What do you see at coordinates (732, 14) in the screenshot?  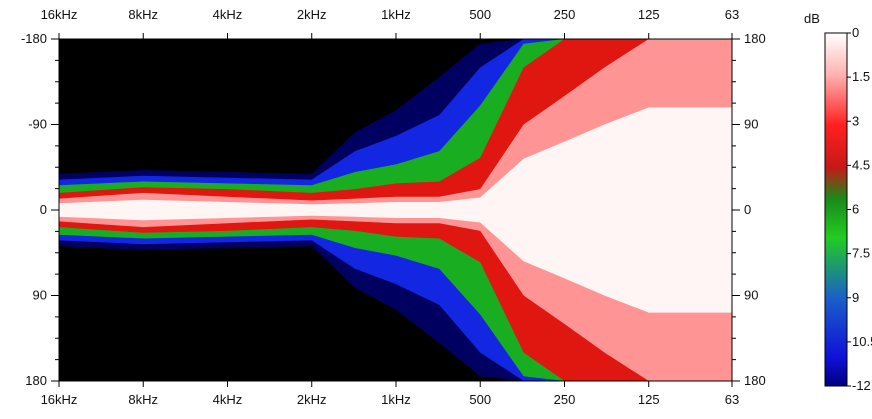 I see `x-top-tick-label: 63` at bounding box center [732, 14].